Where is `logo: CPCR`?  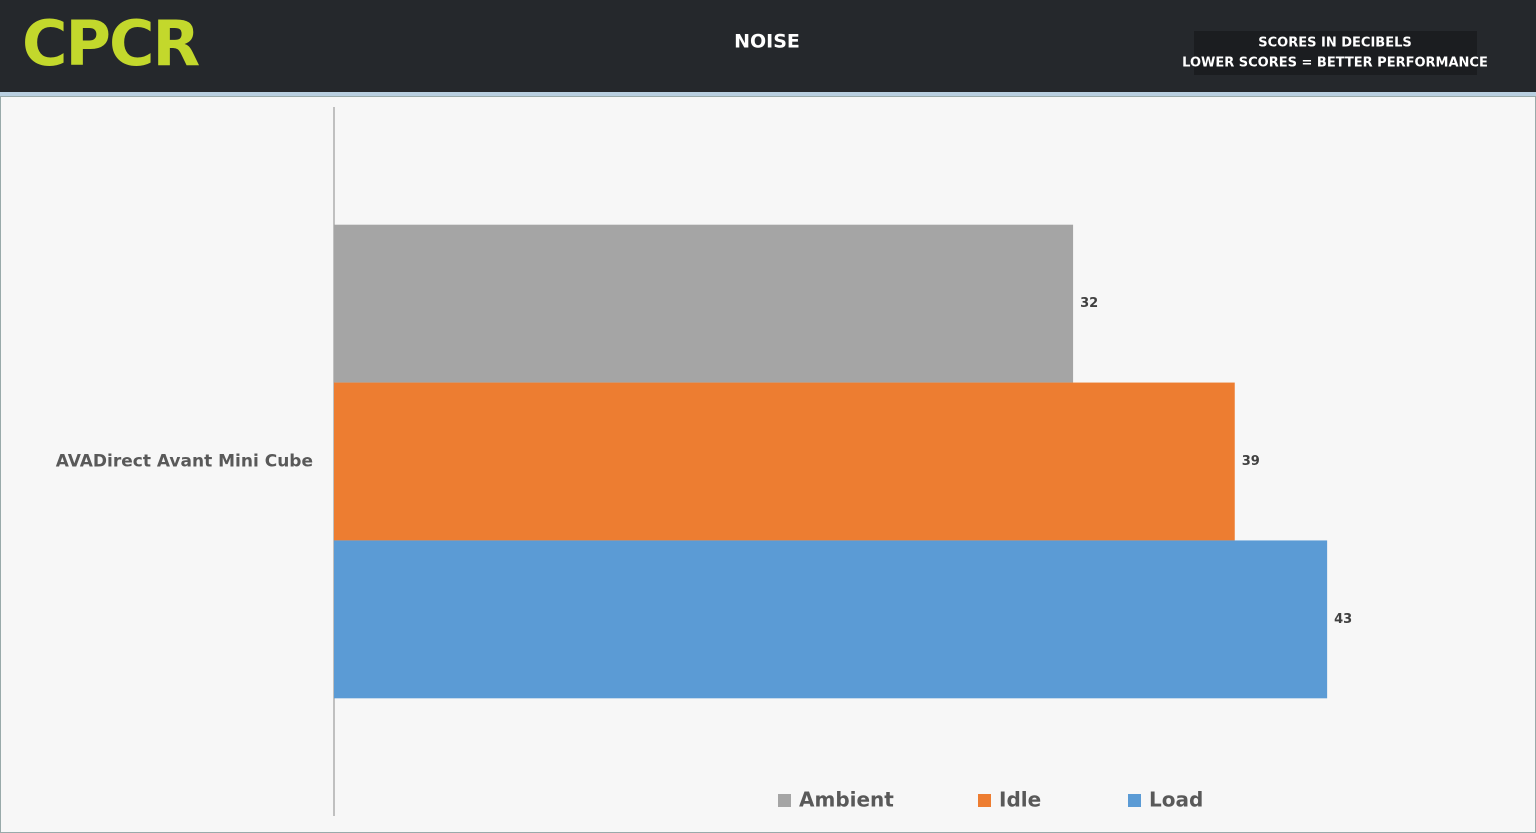
logo: CPCR is located at coordinates (110, 43).